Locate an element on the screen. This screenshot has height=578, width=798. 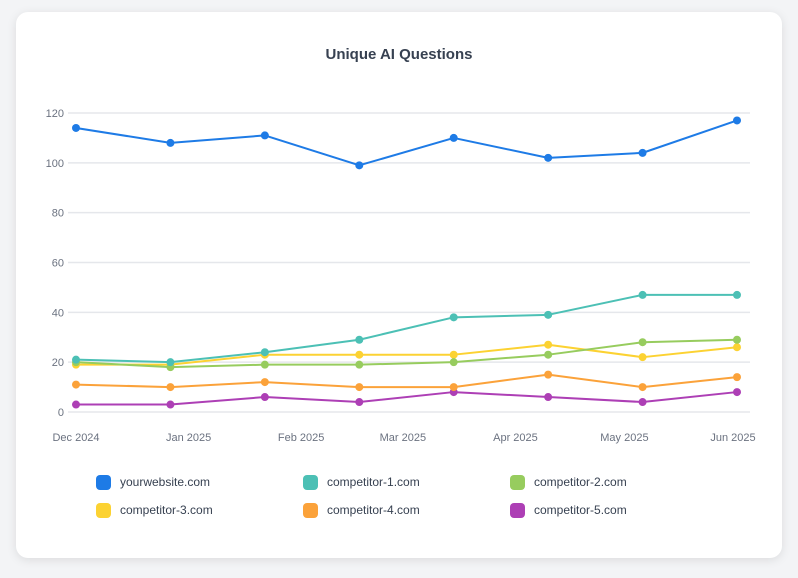
legend-label: competitor-1.com is located at coordinates (373, 482).